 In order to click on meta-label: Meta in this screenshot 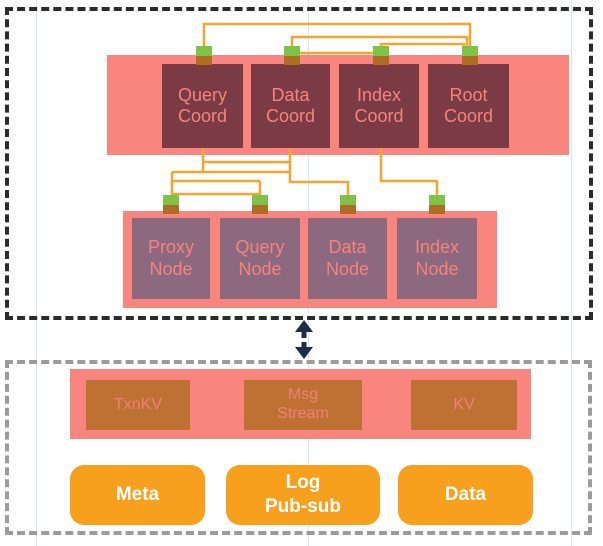, I will do `click(137, 495)`.